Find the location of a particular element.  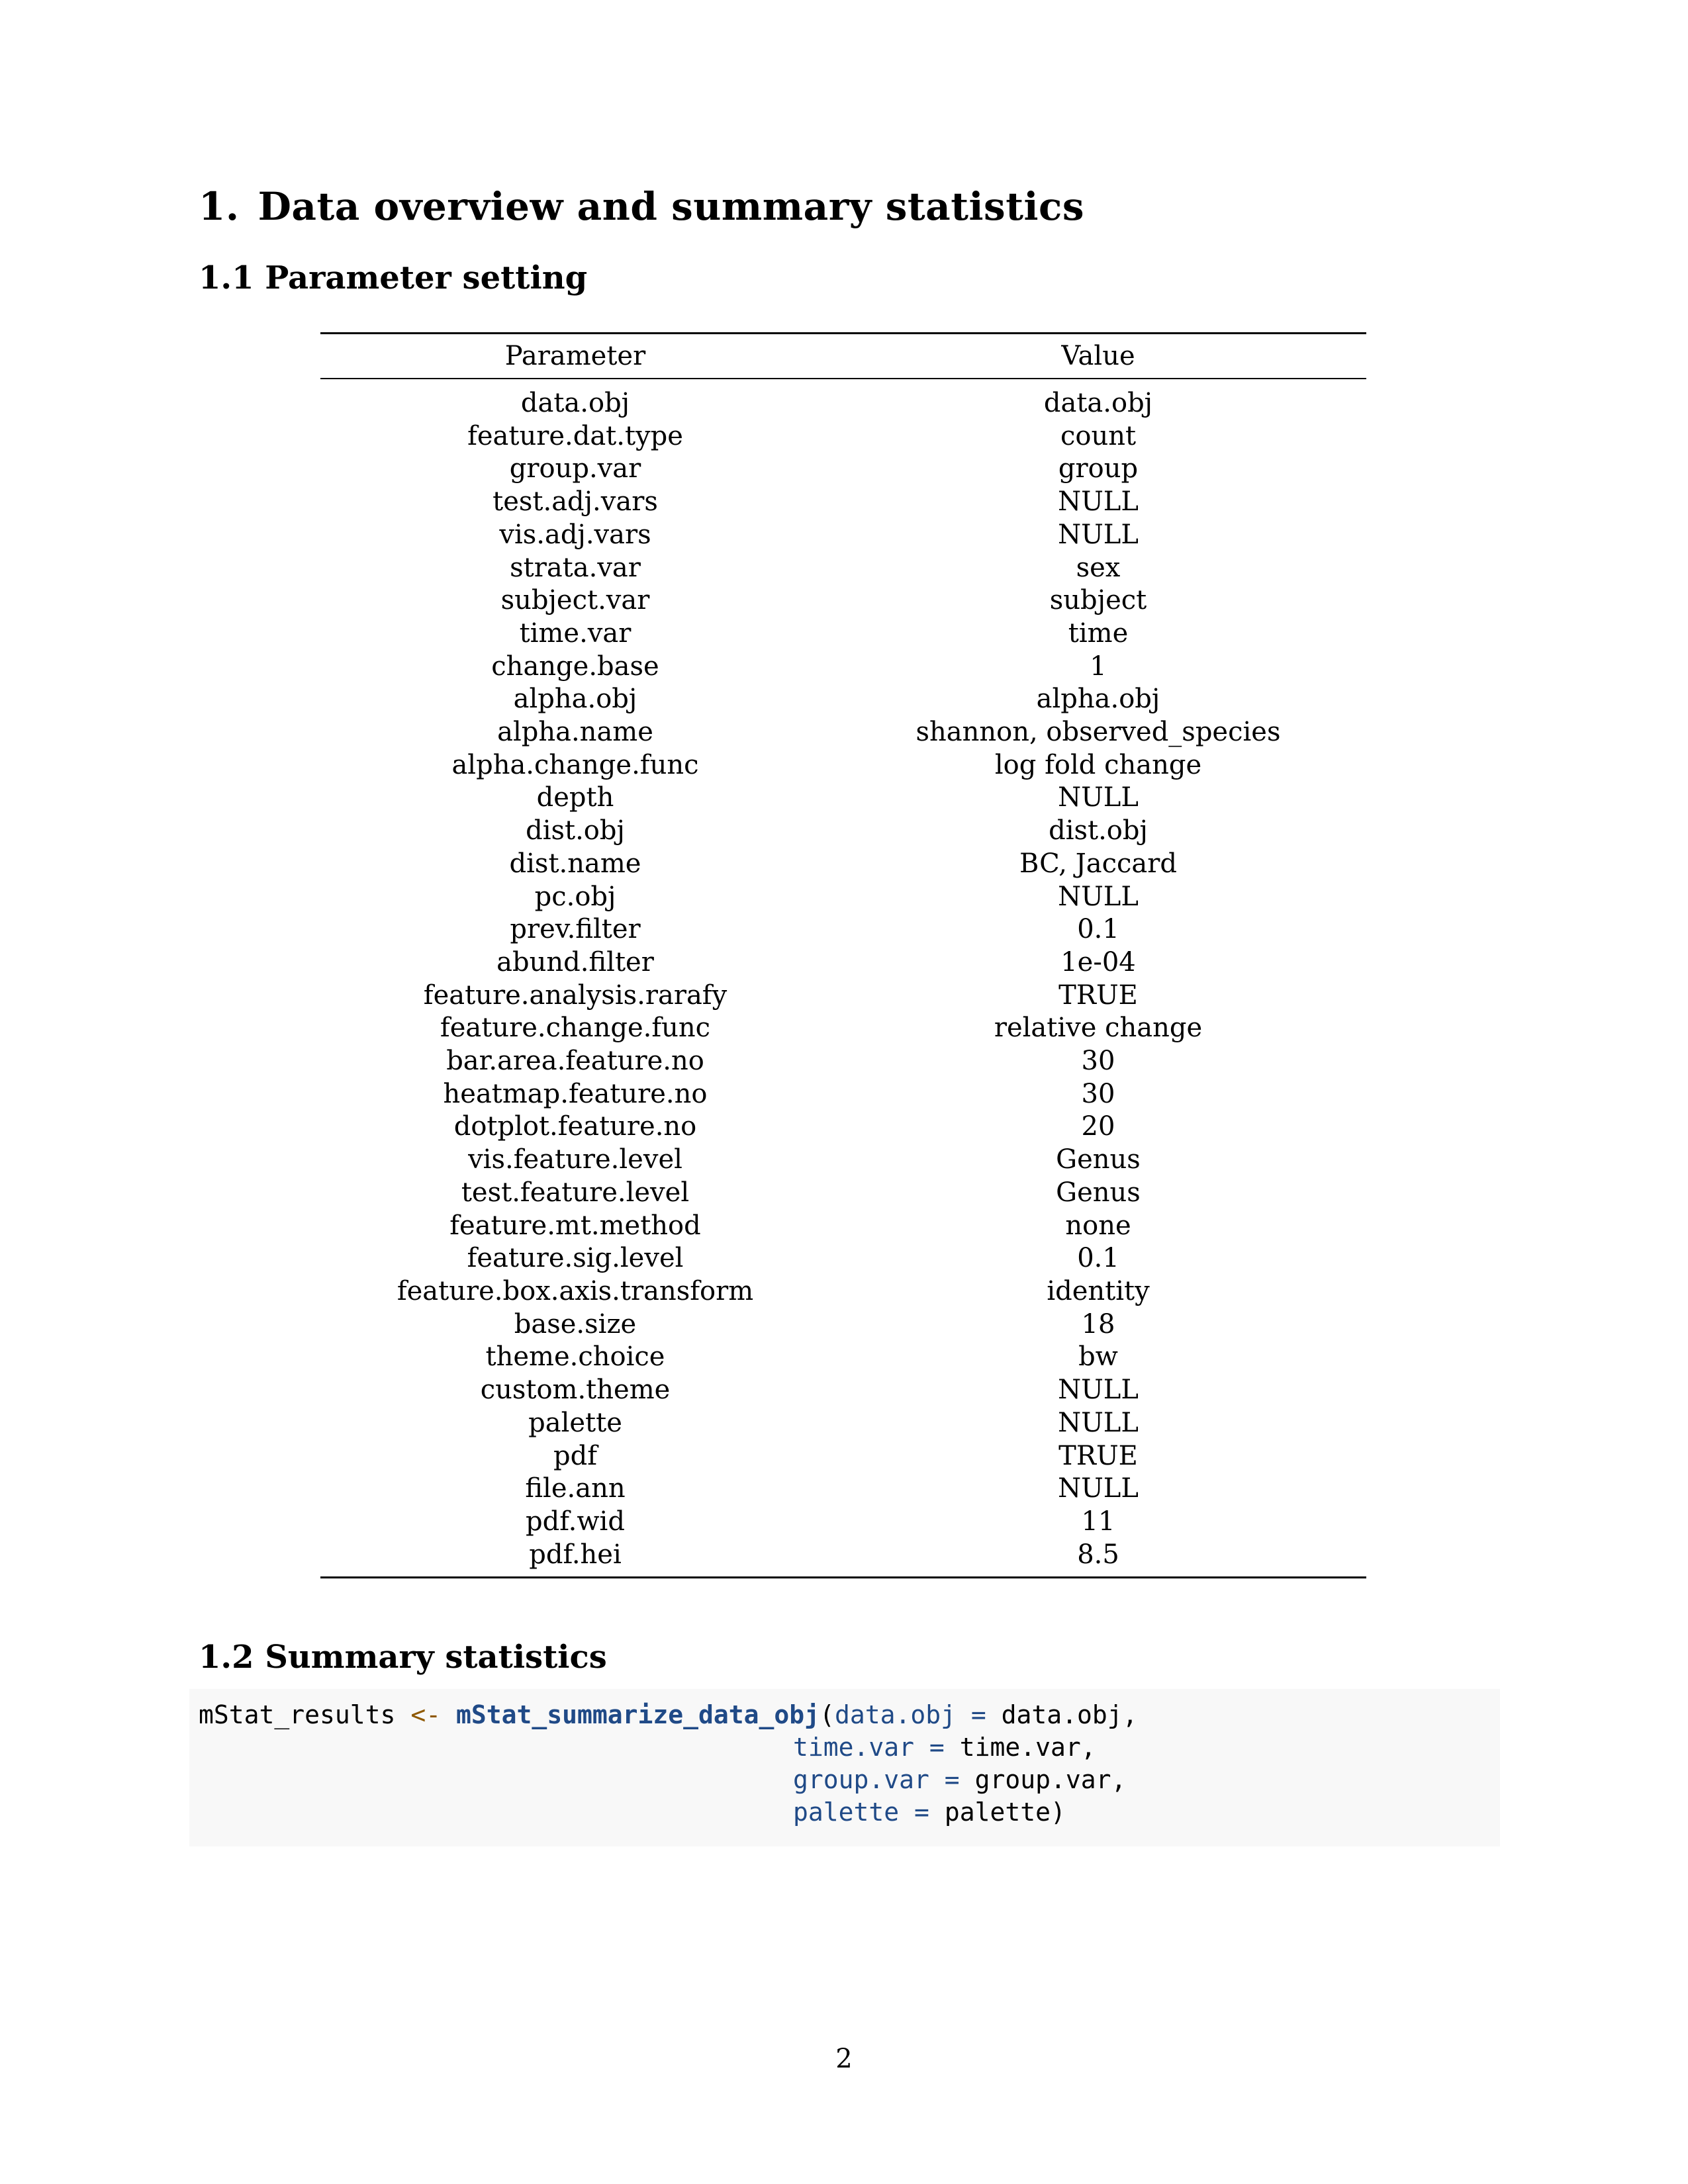

page-number: 2 is located at coordinates (844, 2059).